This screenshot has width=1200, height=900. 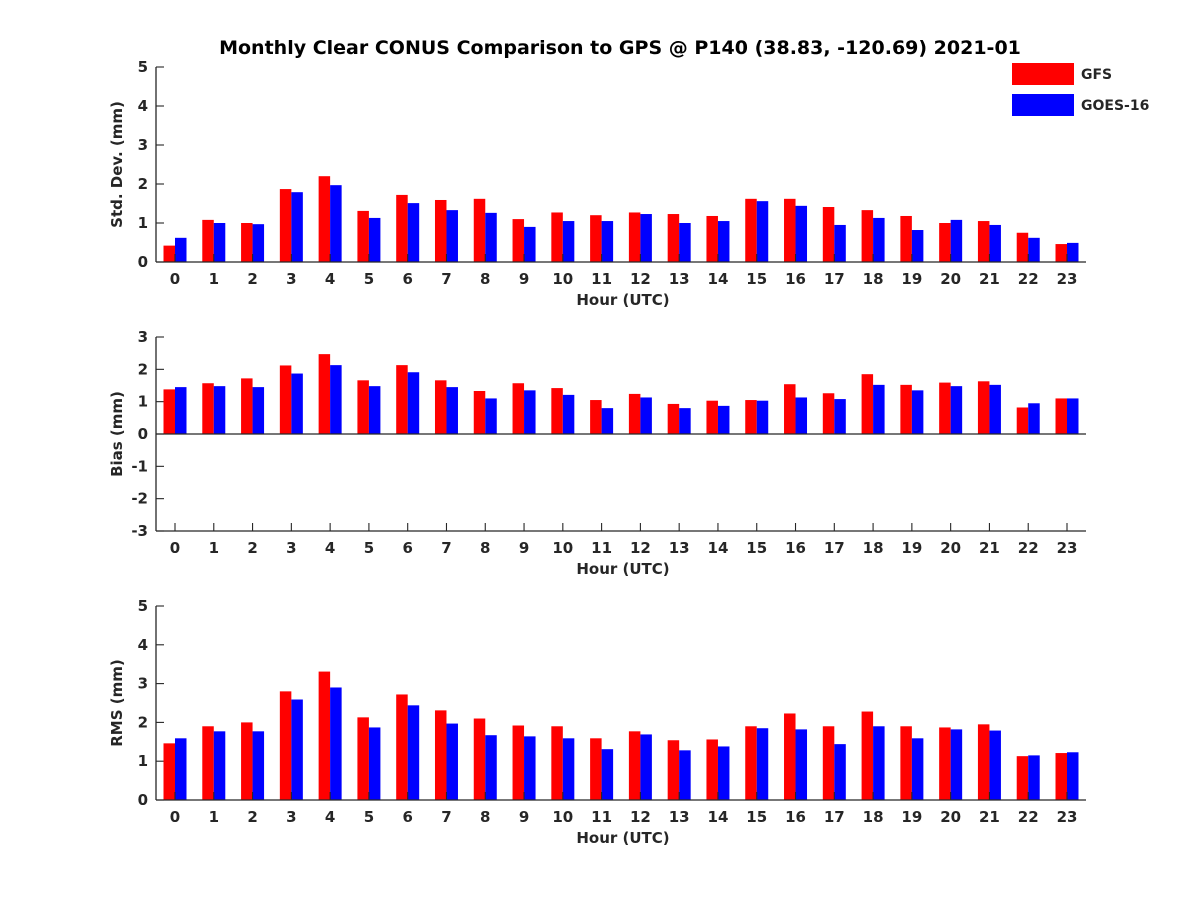 I want to click on x-tick-label: 7, so click(x=446, y=817).